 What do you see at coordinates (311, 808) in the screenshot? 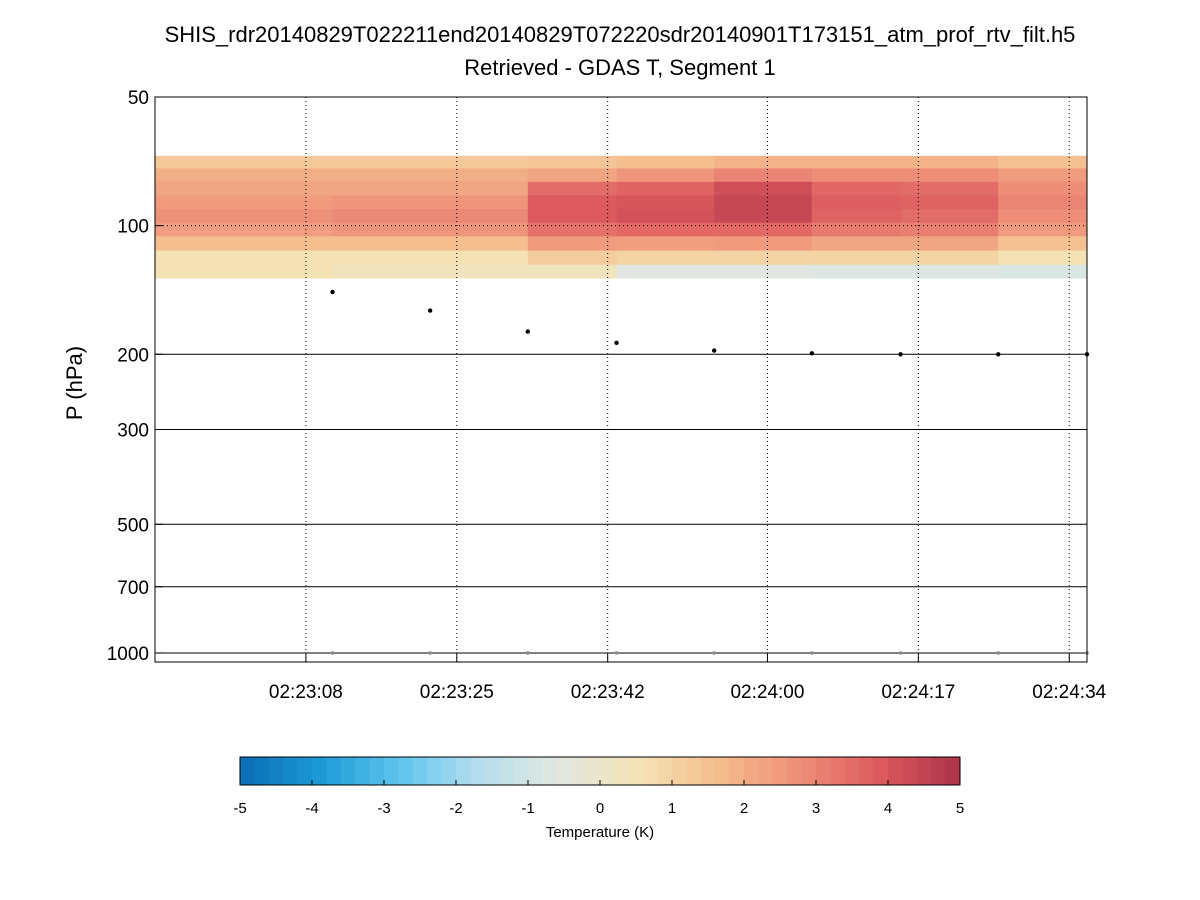
I see `colorbar-tick-label: -4` at bounding box center [311, 808].